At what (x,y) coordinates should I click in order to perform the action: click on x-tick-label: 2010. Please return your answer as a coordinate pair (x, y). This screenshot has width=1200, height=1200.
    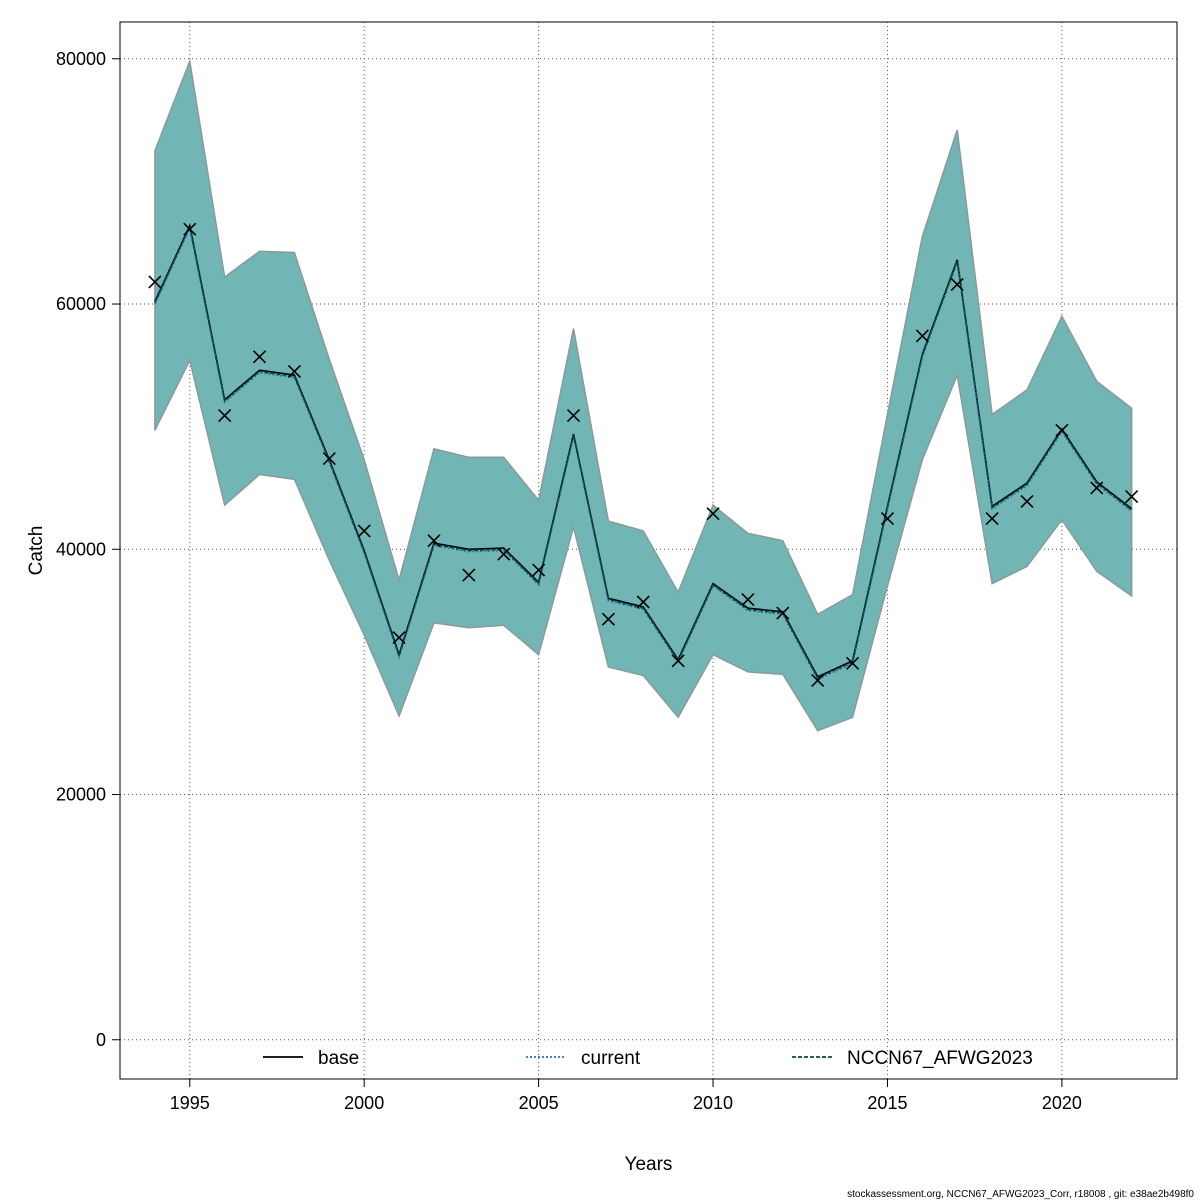
    Looking at the image, I should click on (713, 1103).